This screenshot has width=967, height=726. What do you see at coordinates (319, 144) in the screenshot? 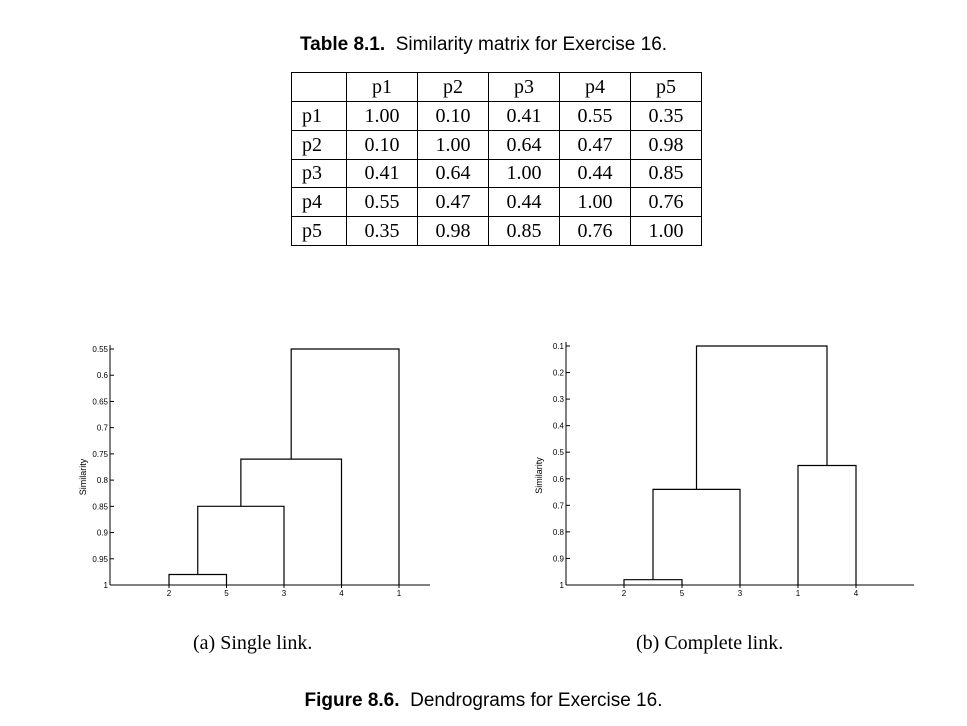
I see `row-header: p2` at bounding box center [319, 144].